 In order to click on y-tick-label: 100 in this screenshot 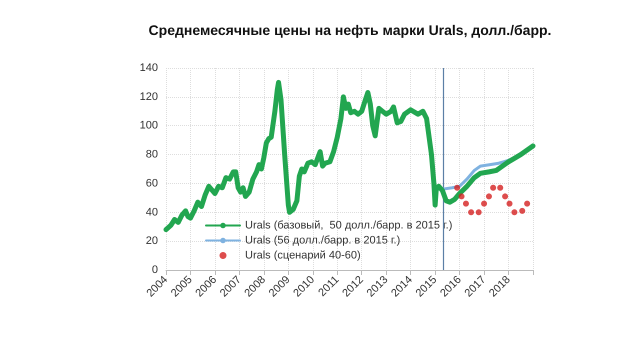, I will do `click(149, 126)`.